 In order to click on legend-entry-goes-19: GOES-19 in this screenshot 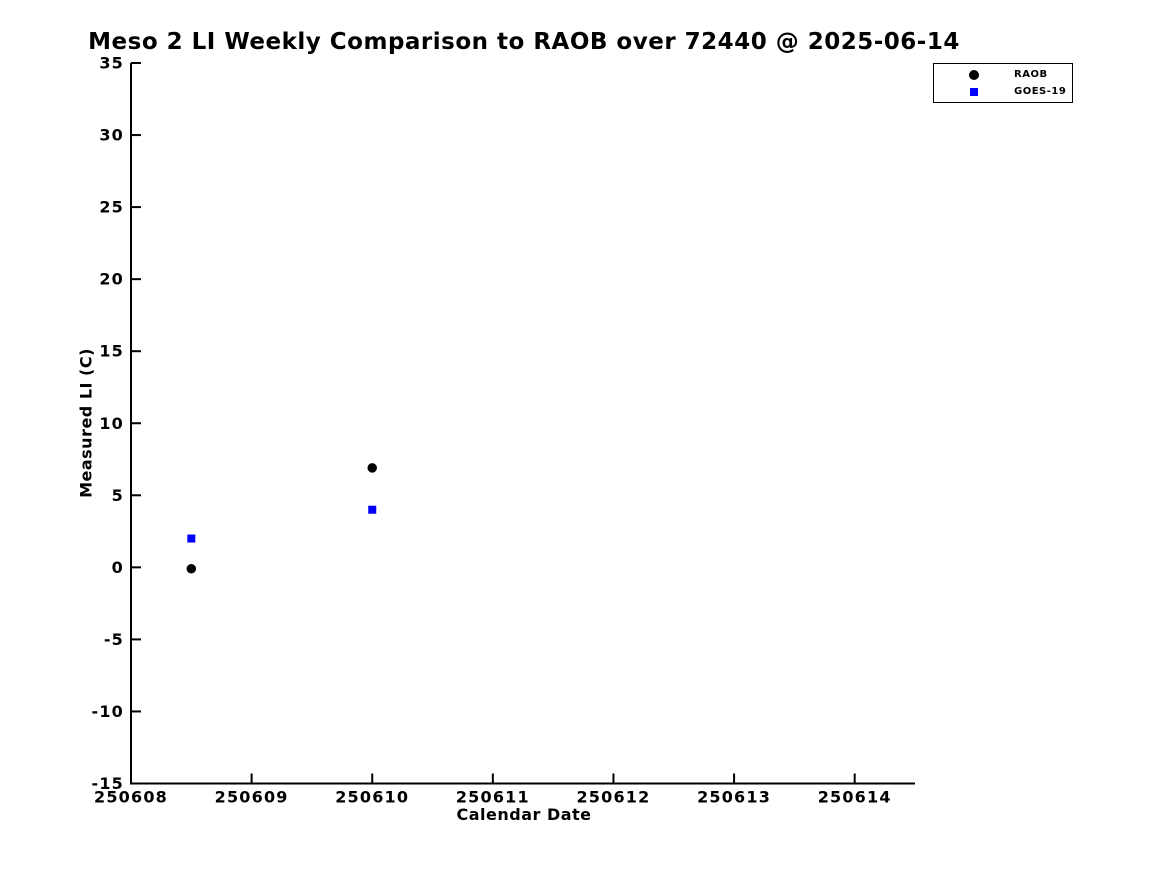, I will do `click(1003, 91)`.